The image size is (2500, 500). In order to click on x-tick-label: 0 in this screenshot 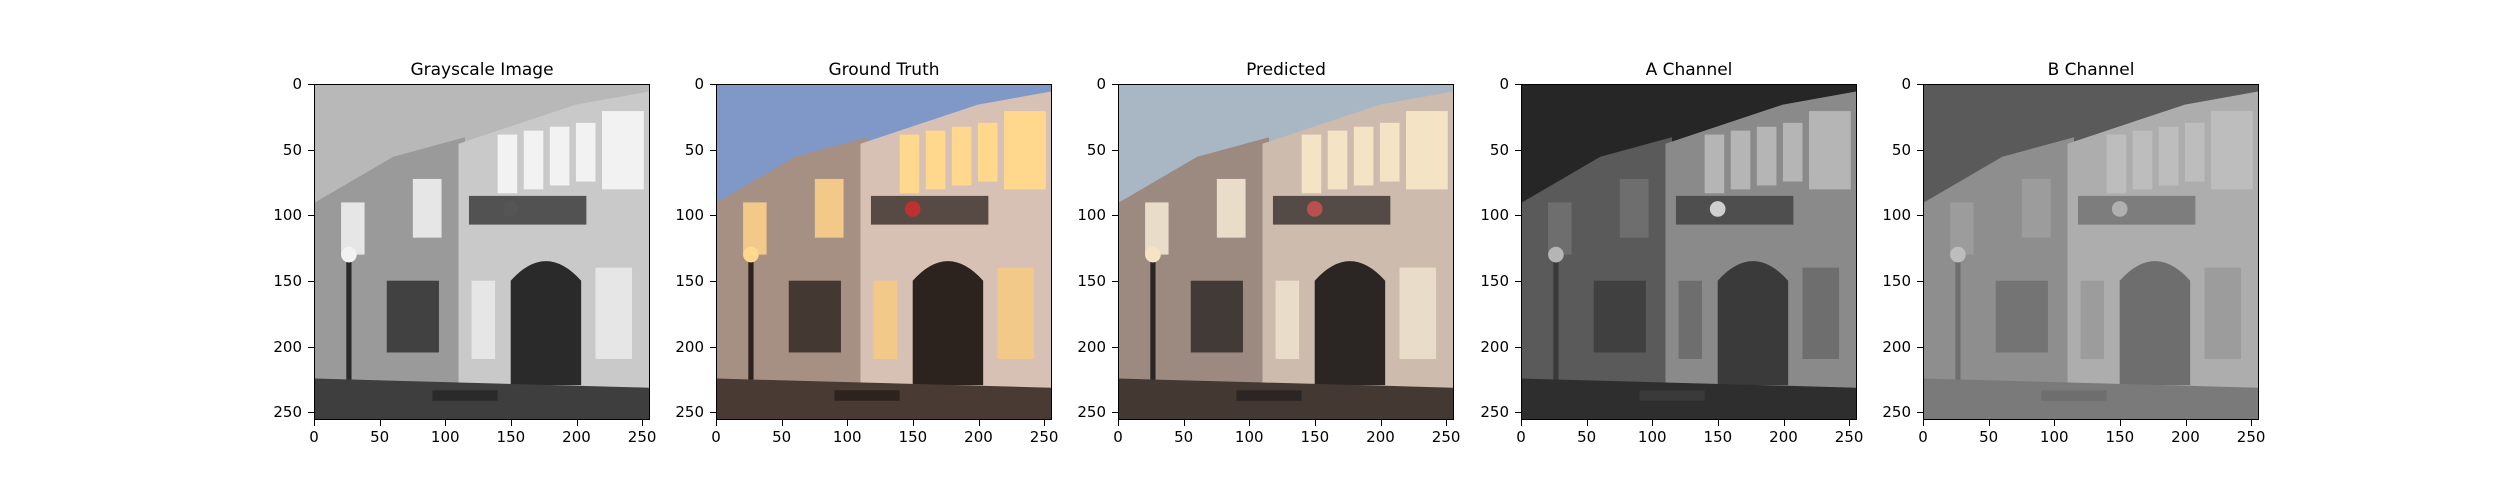, I will do `click(1923, 437)`.